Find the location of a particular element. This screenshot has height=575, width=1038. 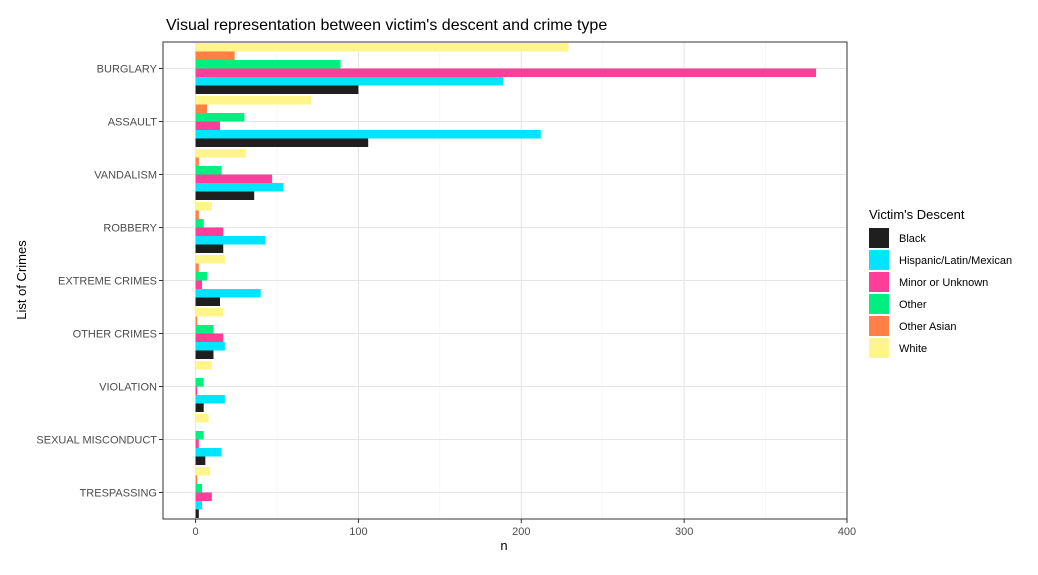

legend-label: Other is located at coordinates (913, 305).